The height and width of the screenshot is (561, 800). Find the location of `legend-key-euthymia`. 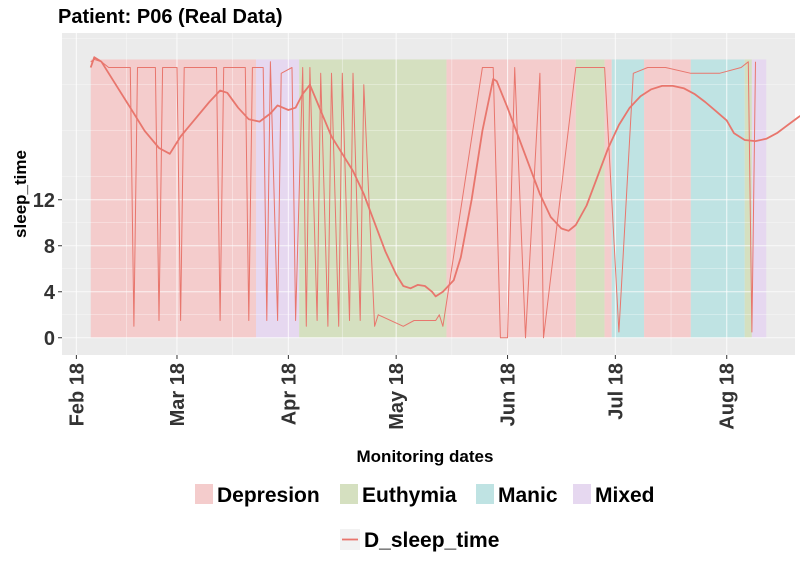

legend-key-euthymia is located at coordinates (349, 494).